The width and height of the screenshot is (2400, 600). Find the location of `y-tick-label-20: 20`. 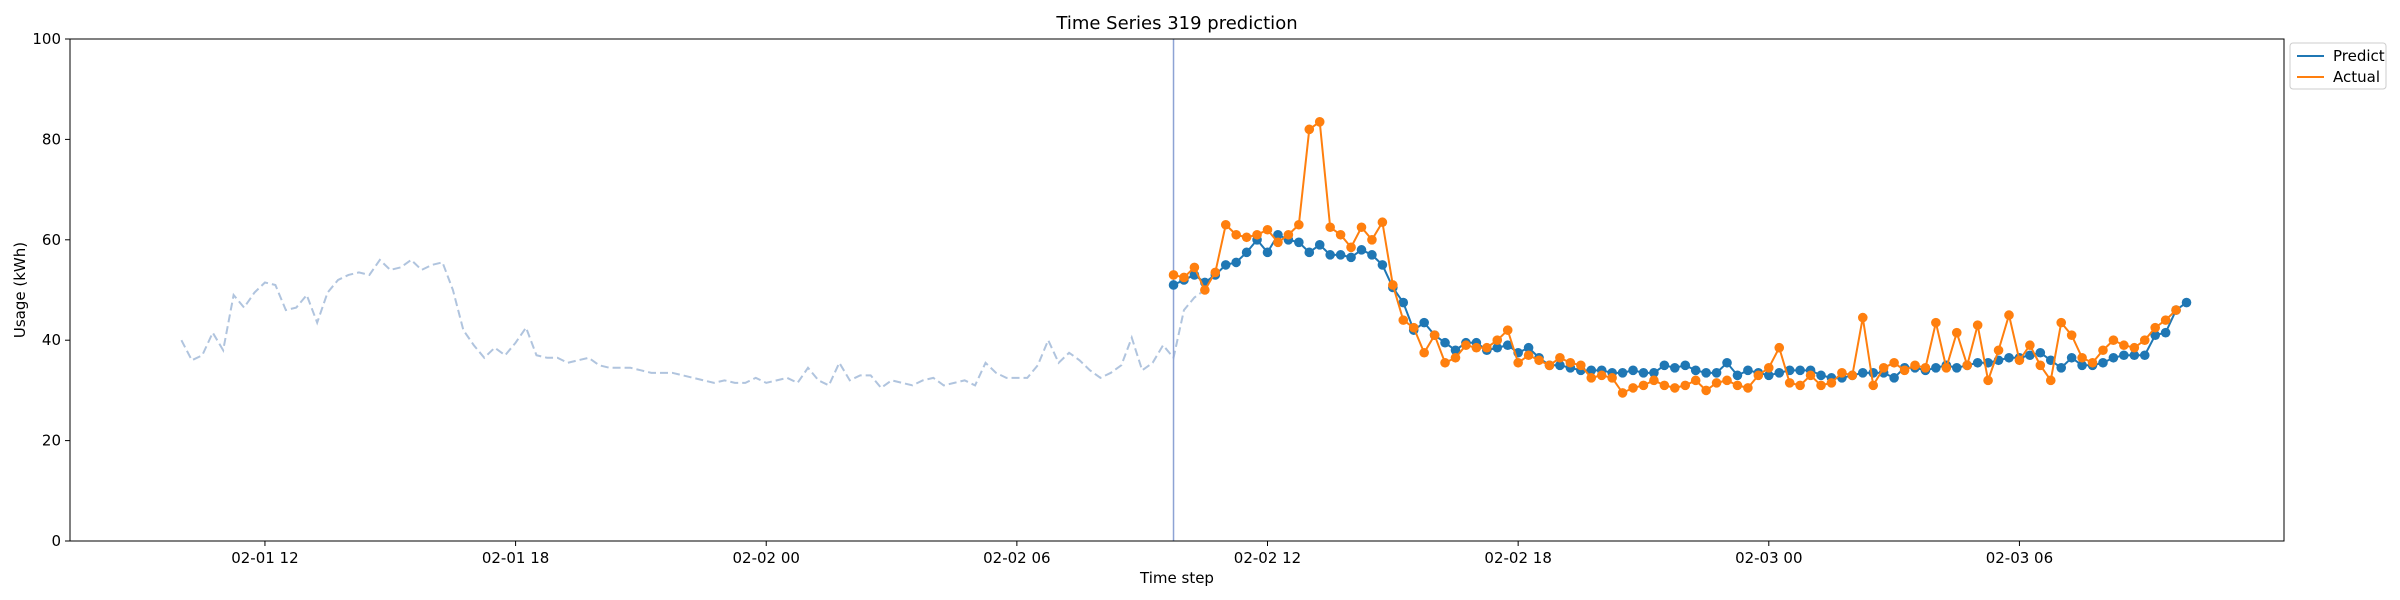

y-tick-label-20: 20 is located at coordinates (51, 441).